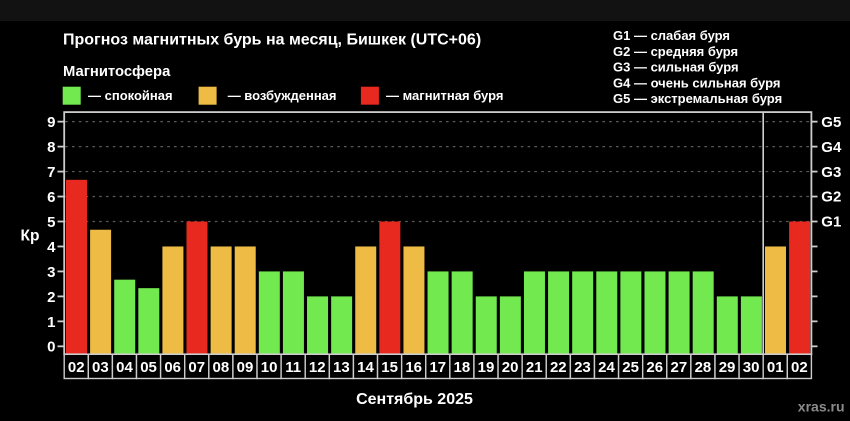  Describe the element at coordinates (148, 367) in the screenshot. I see `svg-text: 05` at that location.